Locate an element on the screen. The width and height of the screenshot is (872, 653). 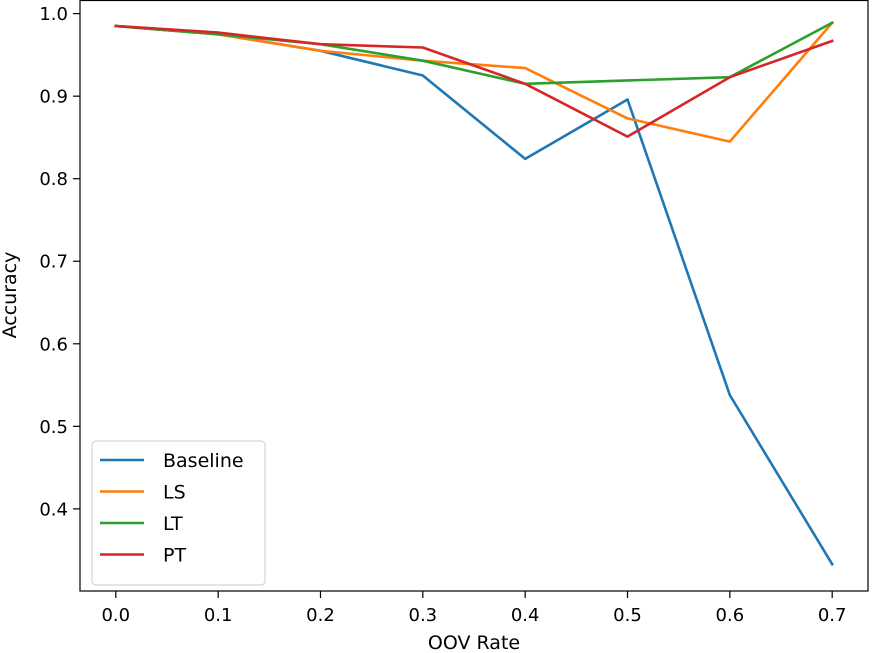
legend-label-pt: PT is located at coordinates (174, 556).